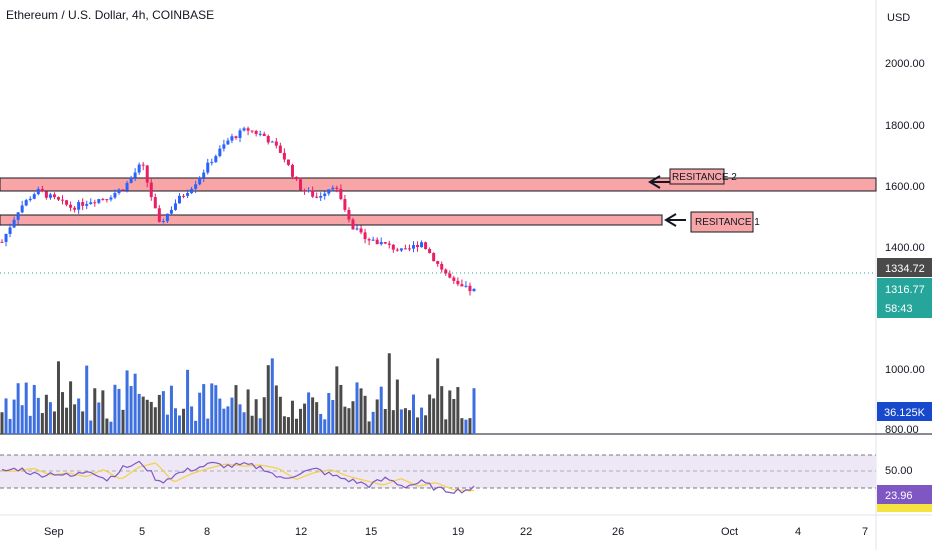 The width and height of the screenshot is (932, 555). Describe the element at coordinates (905, 187) in the screenshot. I see `price-tick-1600: 1600.00` at that location.